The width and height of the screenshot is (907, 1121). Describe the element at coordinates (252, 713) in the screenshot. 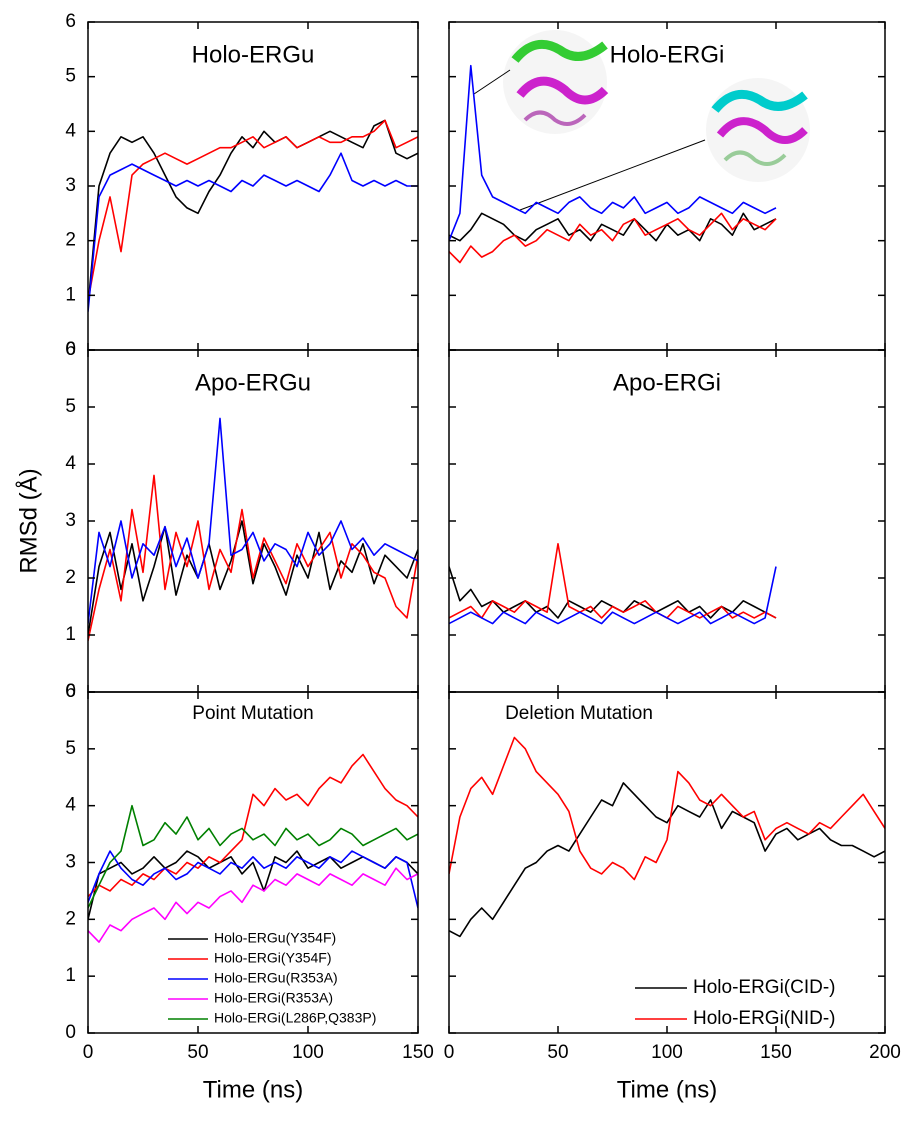

I see `panel-title: Point Mutation` at that location.